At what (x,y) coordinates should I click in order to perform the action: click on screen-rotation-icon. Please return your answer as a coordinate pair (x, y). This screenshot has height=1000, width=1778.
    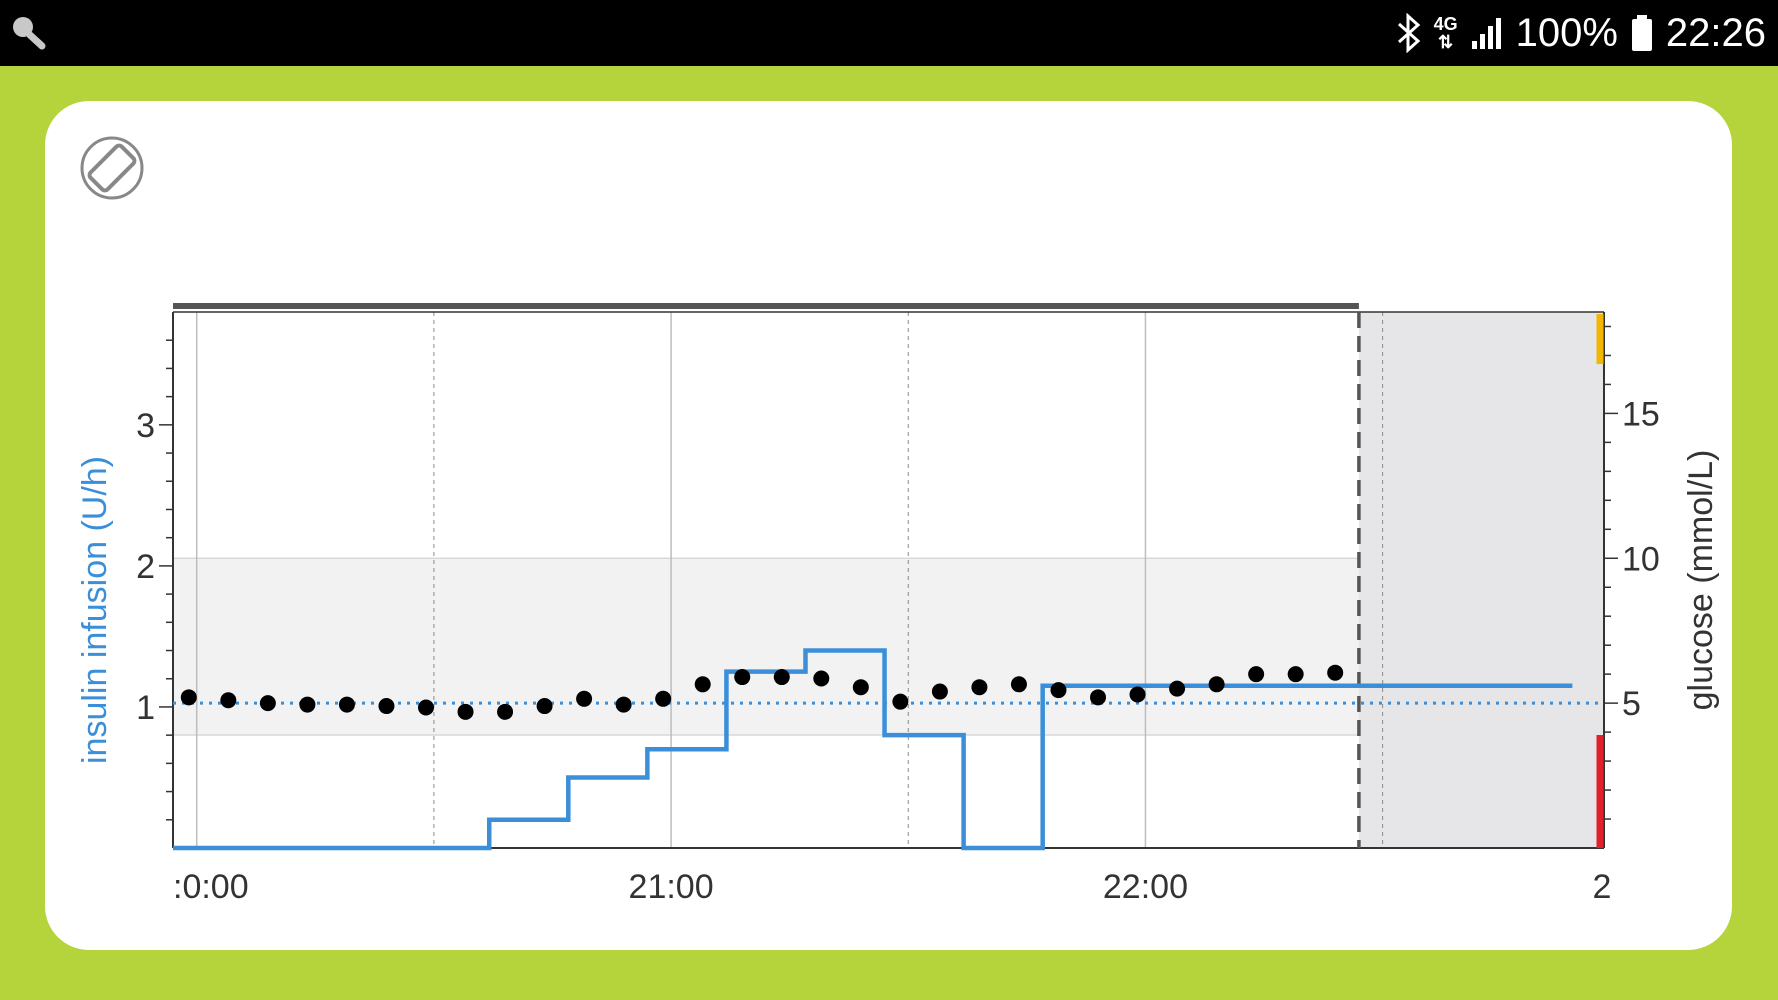
    Looking at the image, I should click on (112, 168).